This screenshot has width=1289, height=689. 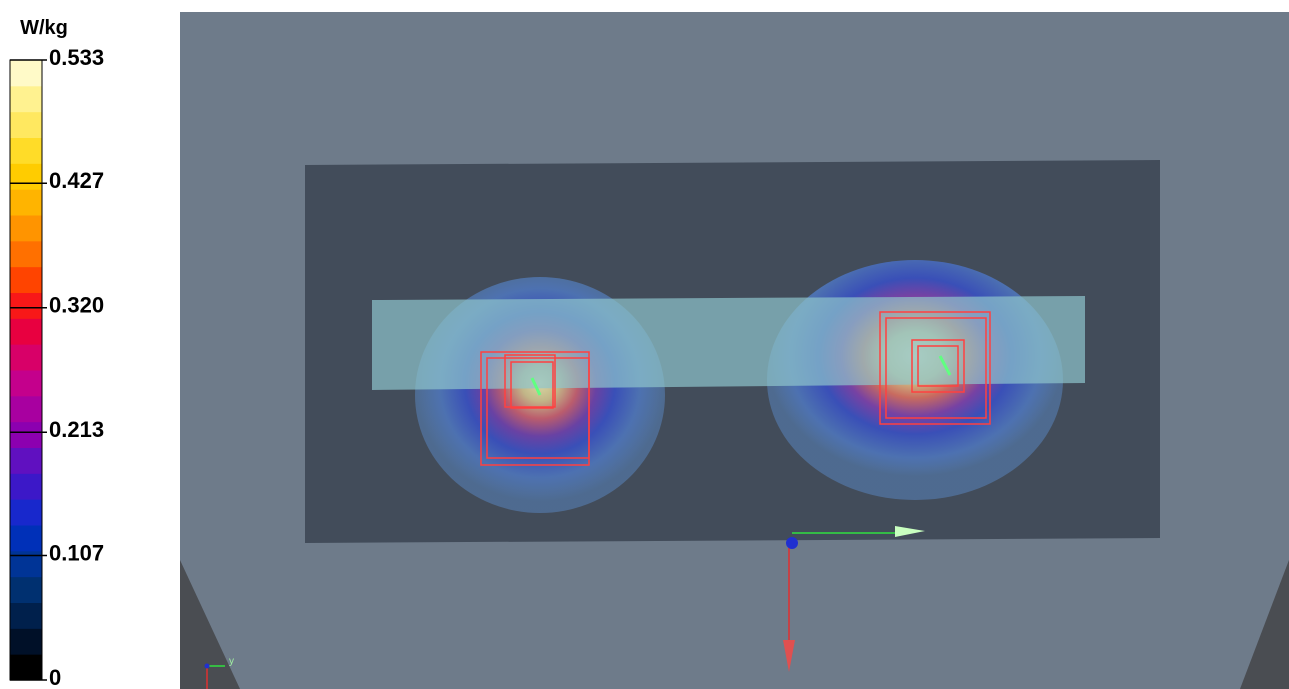 What do you see at coordinates (728, 343) in the screenshot?
I see `board` at bounding box center [728, 343].